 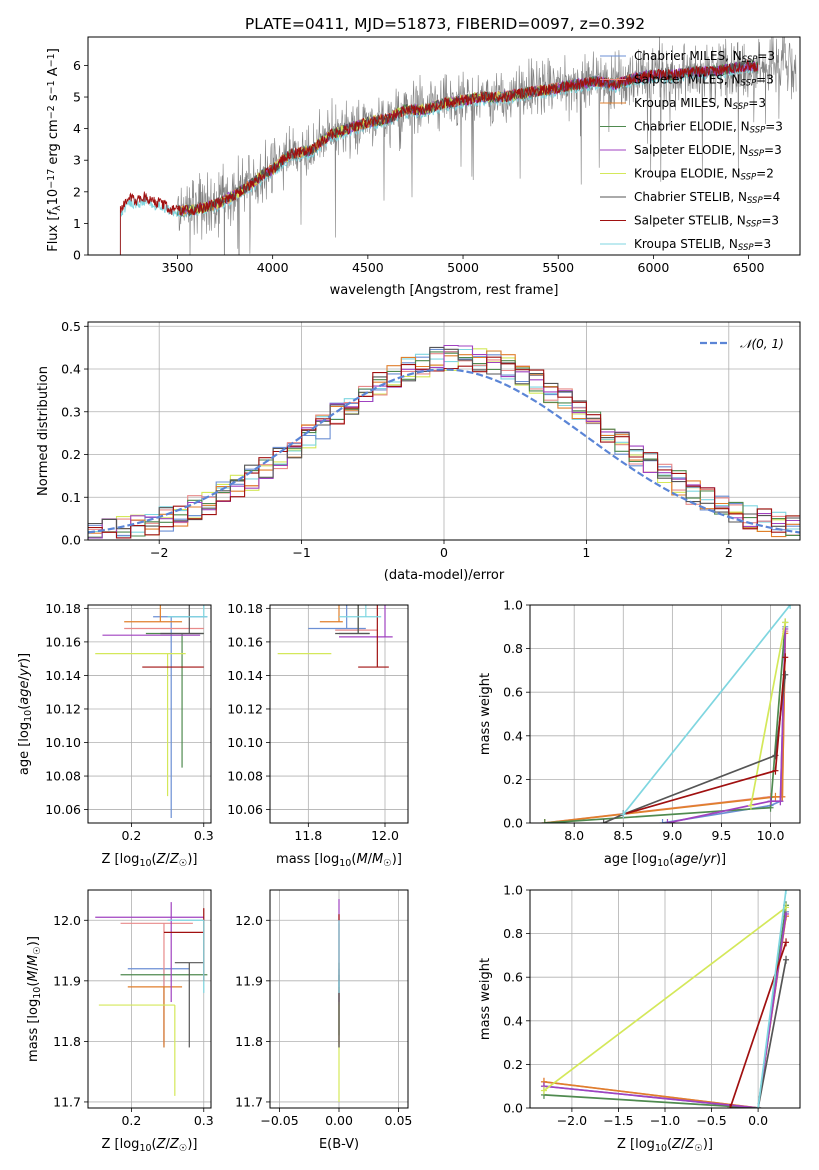 What do you see at coordinates (77, 128) in the screenshot?
I see `y-tick-label: 4` at bounding box center [77, 128].